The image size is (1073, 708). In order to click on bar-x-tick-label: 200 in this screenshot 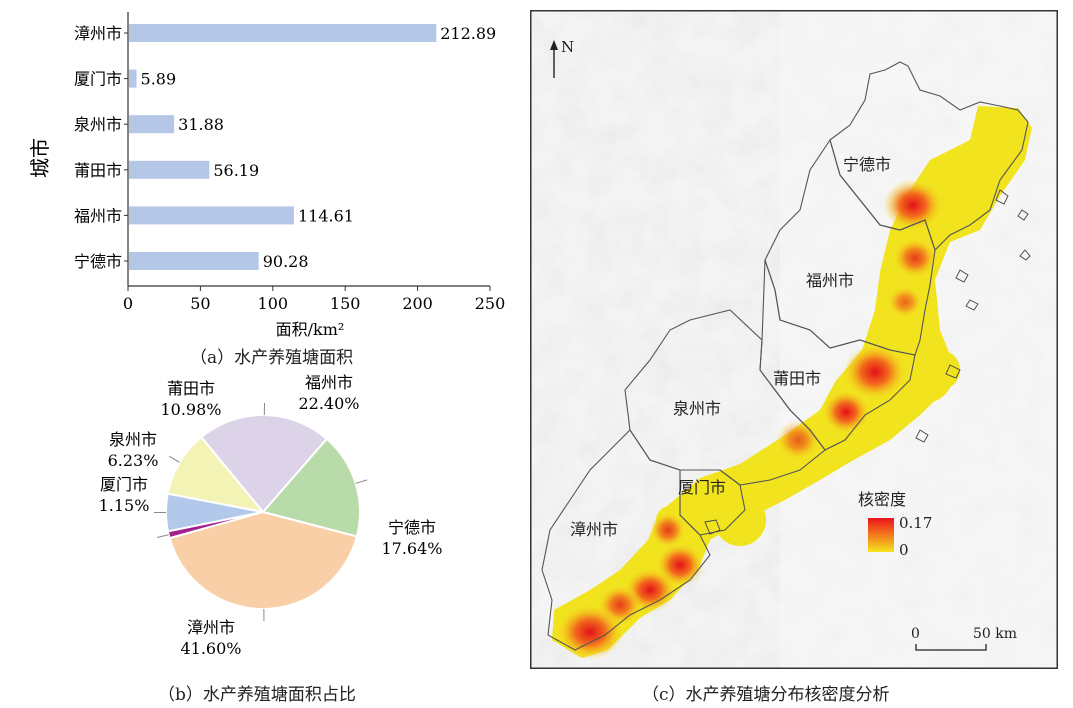, I will do `click(417, 303)`.